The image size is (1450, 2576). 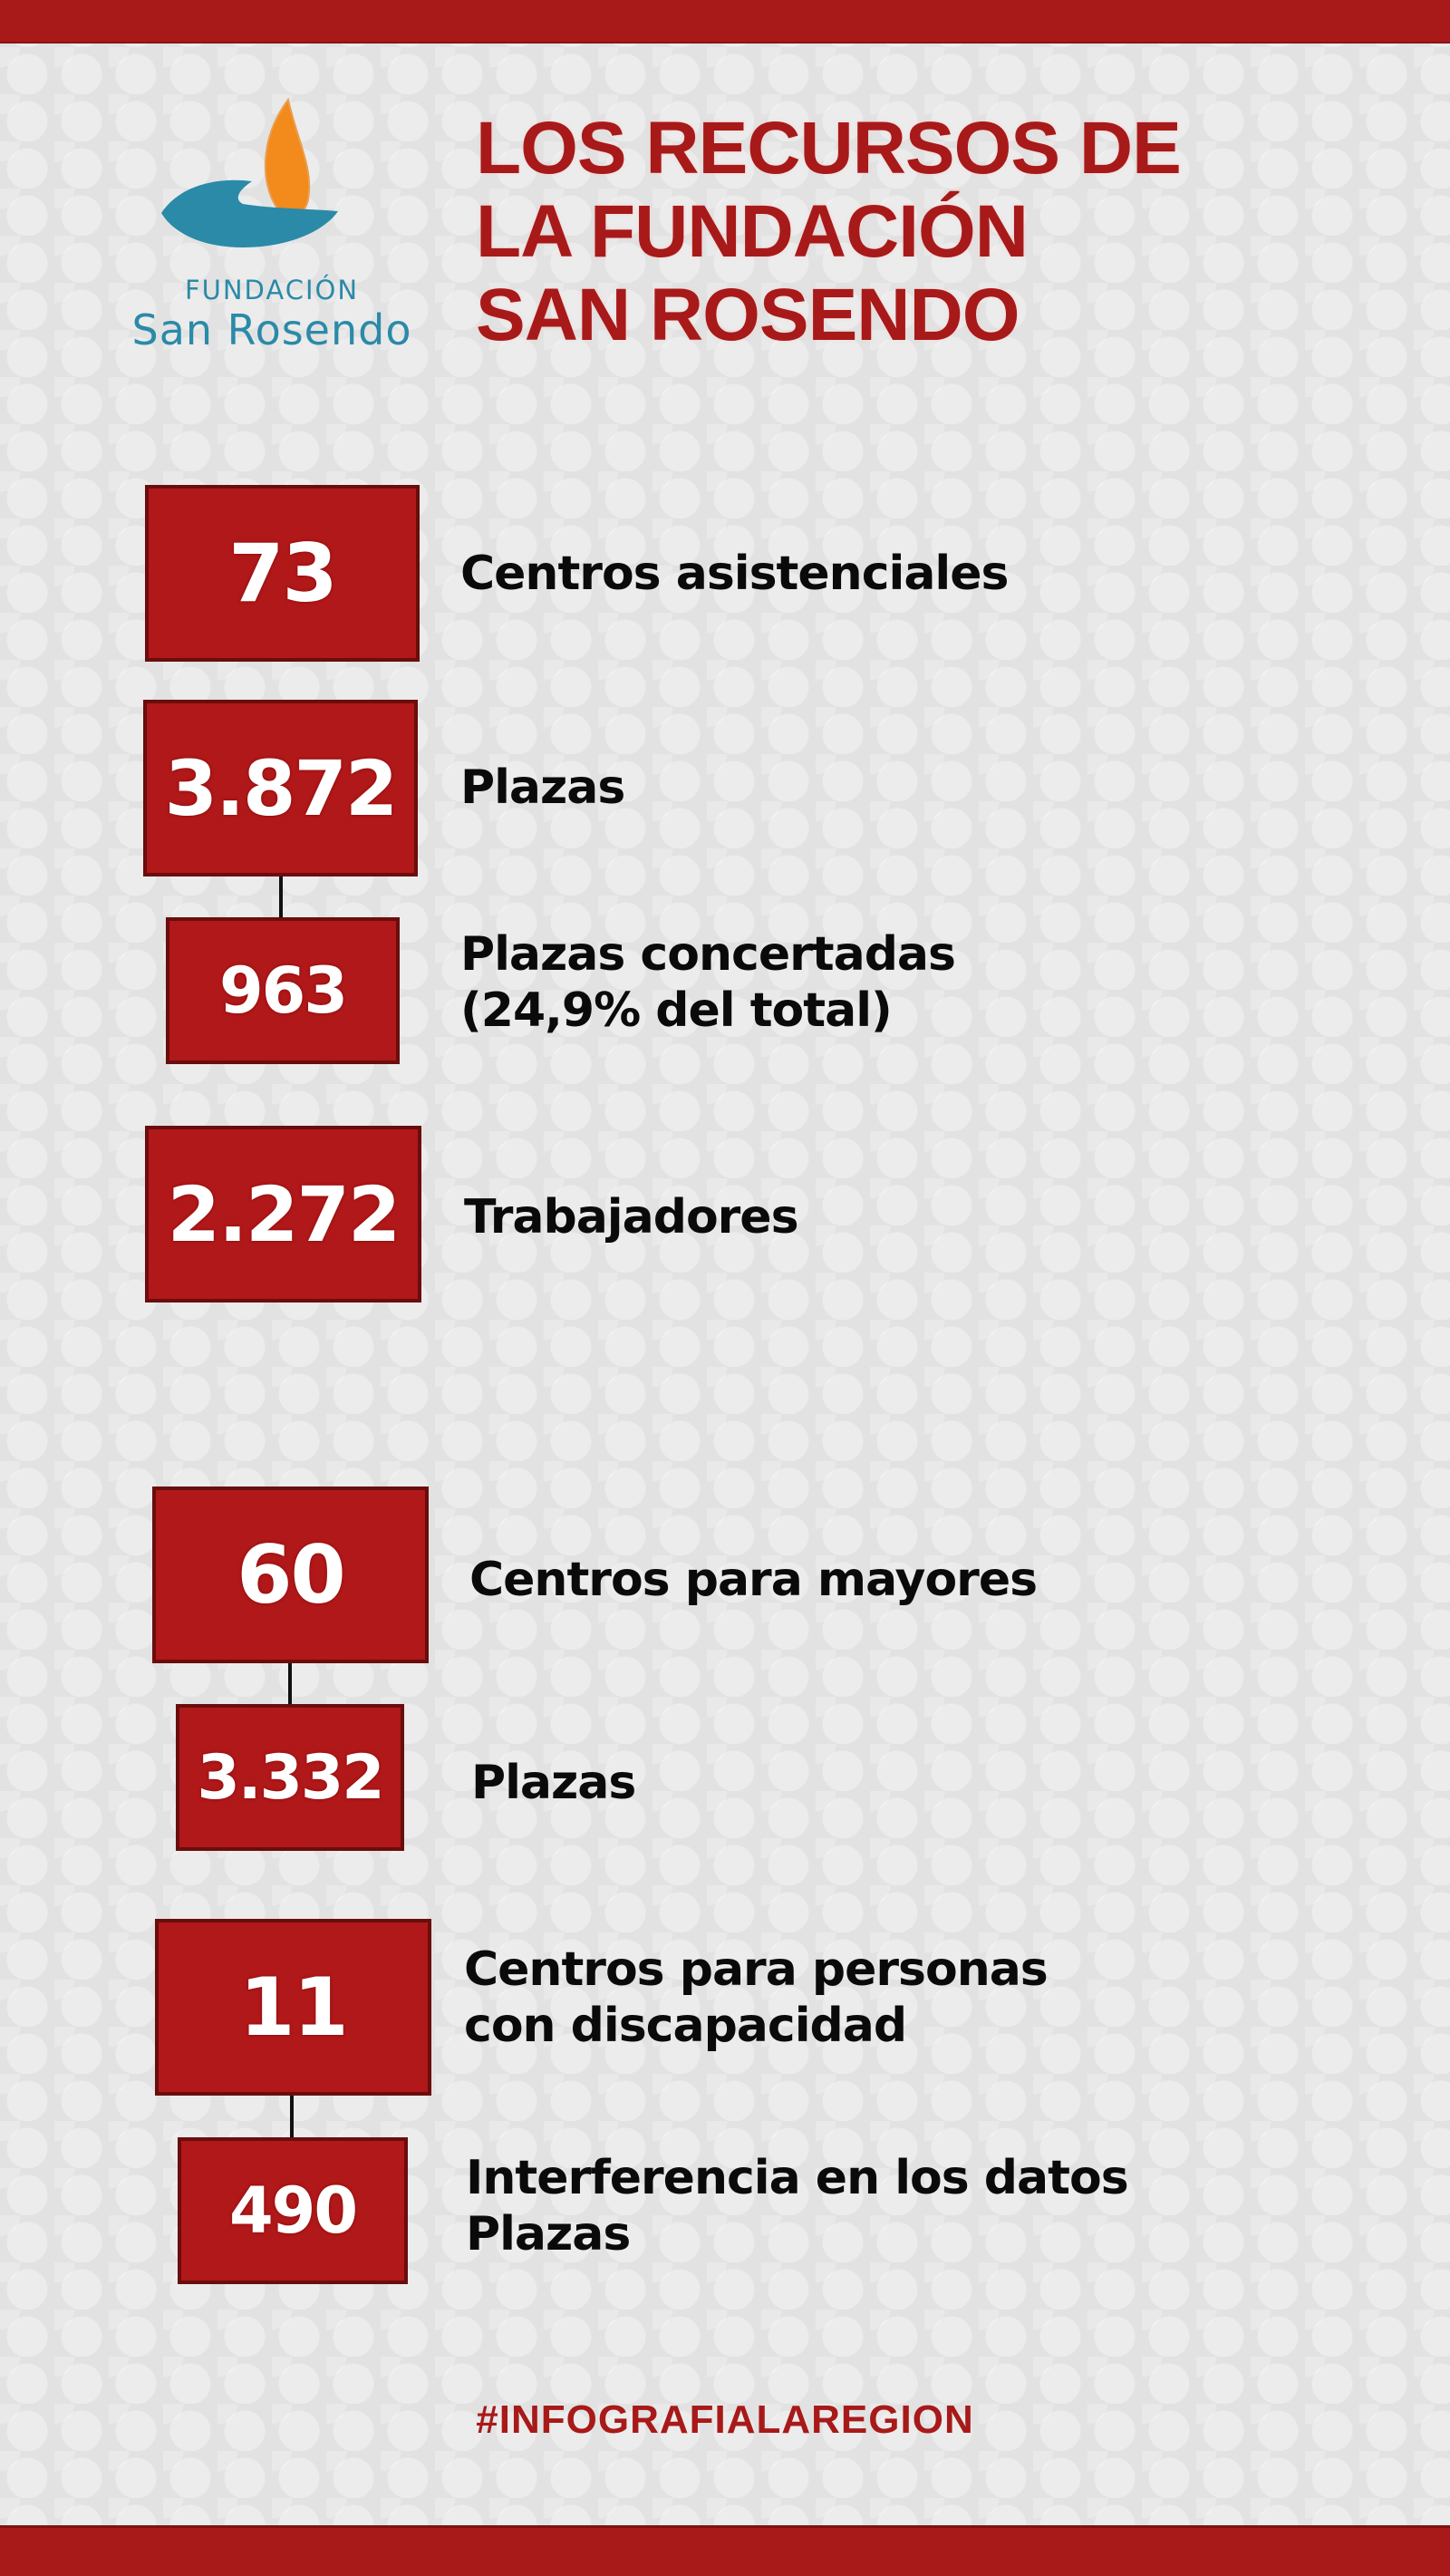 What do you see at coordinates (748, 315) in the screenshot?
I see `title-line: SAN ROSENDO` at bounding box center [748, 315].